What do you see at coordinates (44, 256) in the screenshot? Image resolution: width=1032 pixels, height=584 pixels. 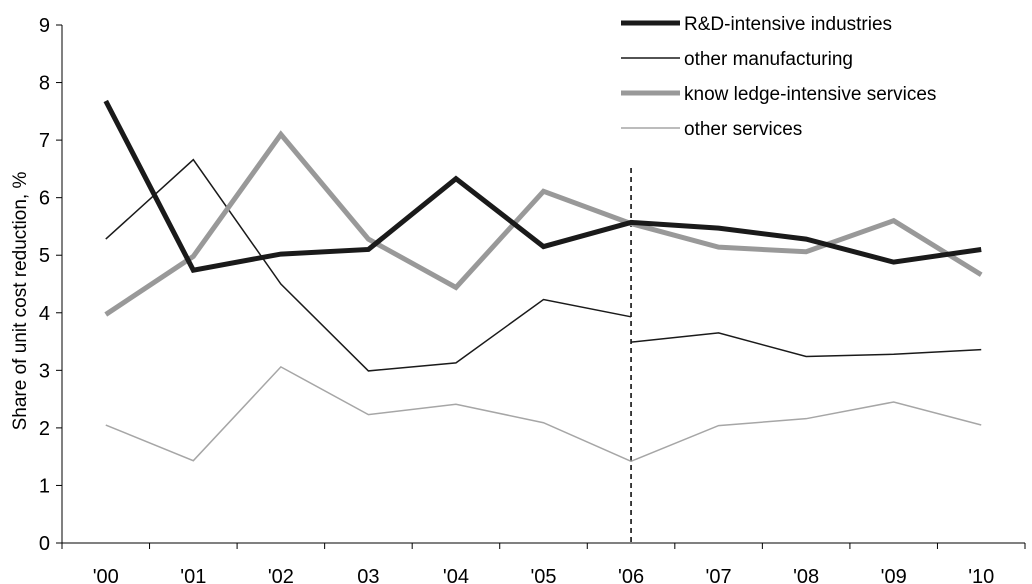 I see `y-tick-label: 5` at bounding box center [44, 256].